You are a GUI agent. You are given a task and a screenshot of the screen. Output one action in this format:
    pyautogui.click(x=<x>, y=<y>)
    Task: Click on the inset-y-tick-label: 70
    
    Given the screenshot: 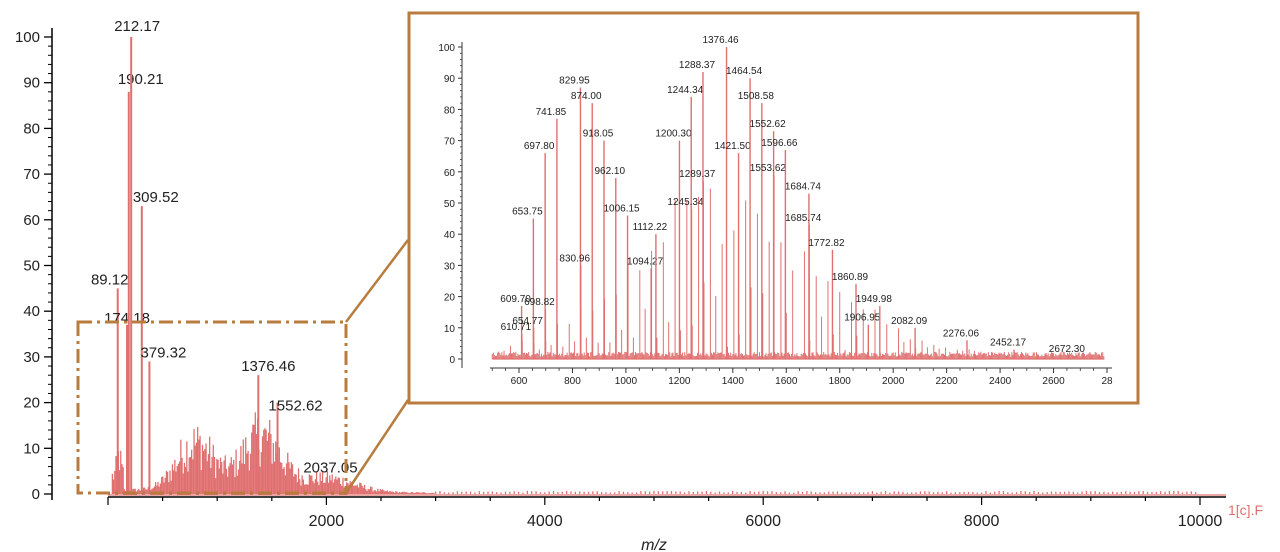 What is the action you would take?
    pyautogui.click(x=450, y=142)
    